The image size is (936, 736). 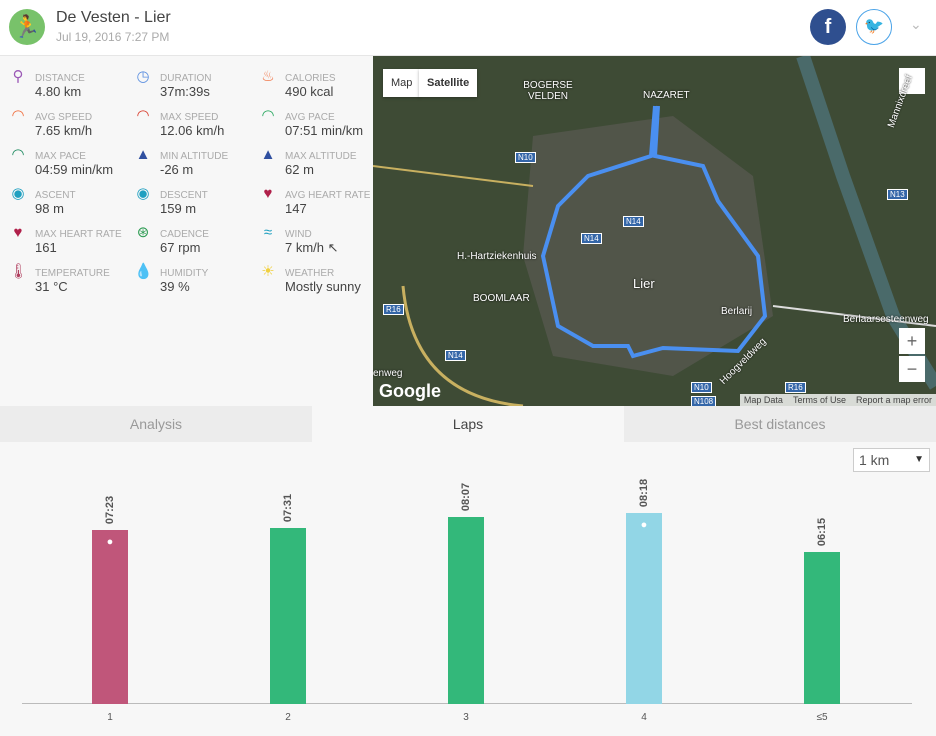 I want to click on satellite-type-button: Satellite, so click(x=448, y=83).